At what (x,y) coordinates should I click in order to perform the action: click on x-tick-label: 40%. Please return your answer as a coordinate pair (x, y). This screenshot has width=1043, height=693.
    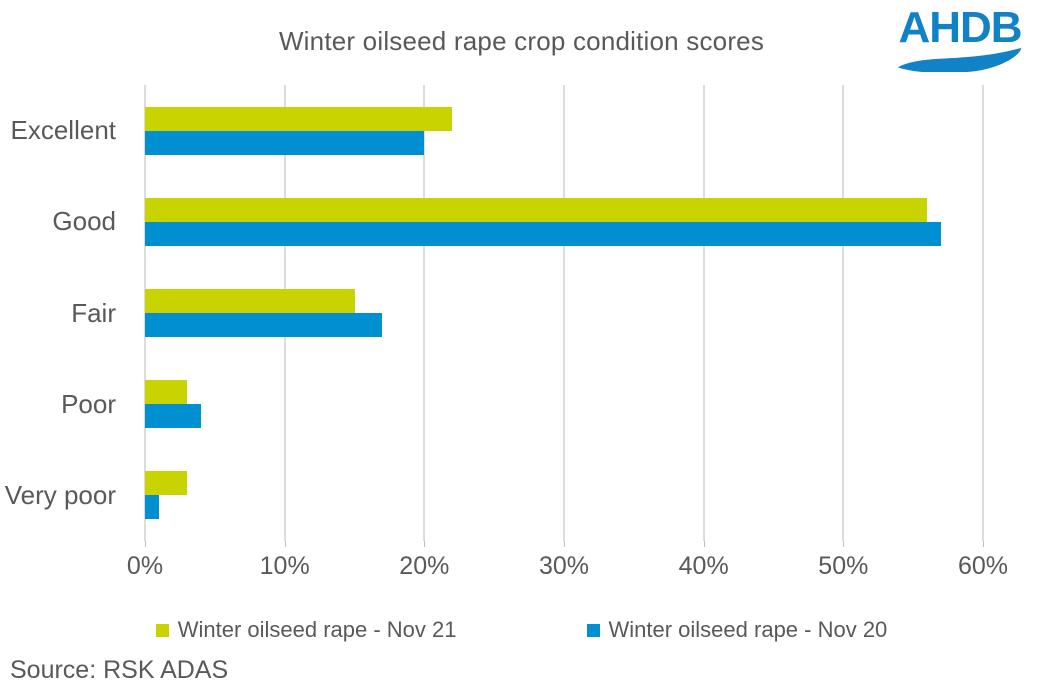
    Looking at the image, I should click on (703, 566).